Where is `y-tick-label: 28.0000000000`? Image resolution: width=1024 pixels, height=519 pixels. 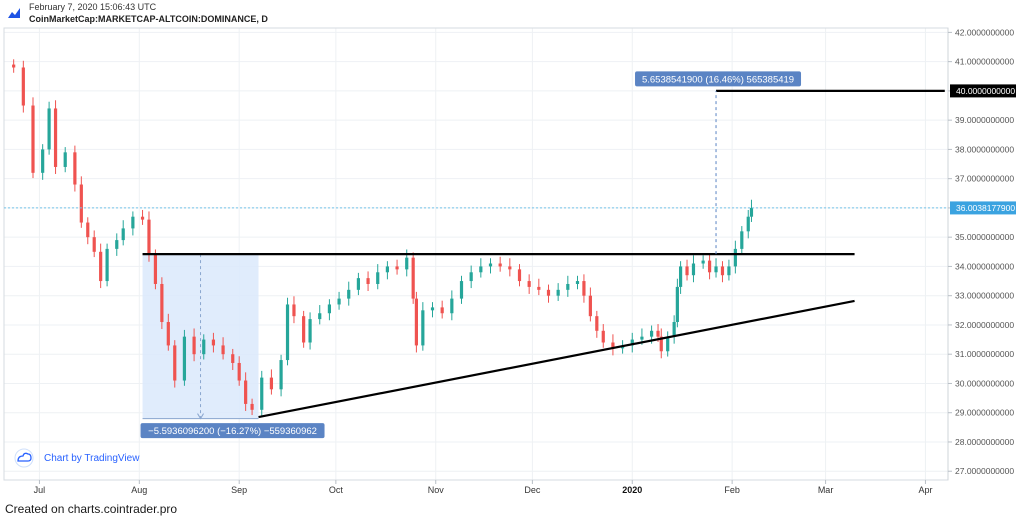
y-tick-label: 28.0000000000 is located at coordinates (984, 442).